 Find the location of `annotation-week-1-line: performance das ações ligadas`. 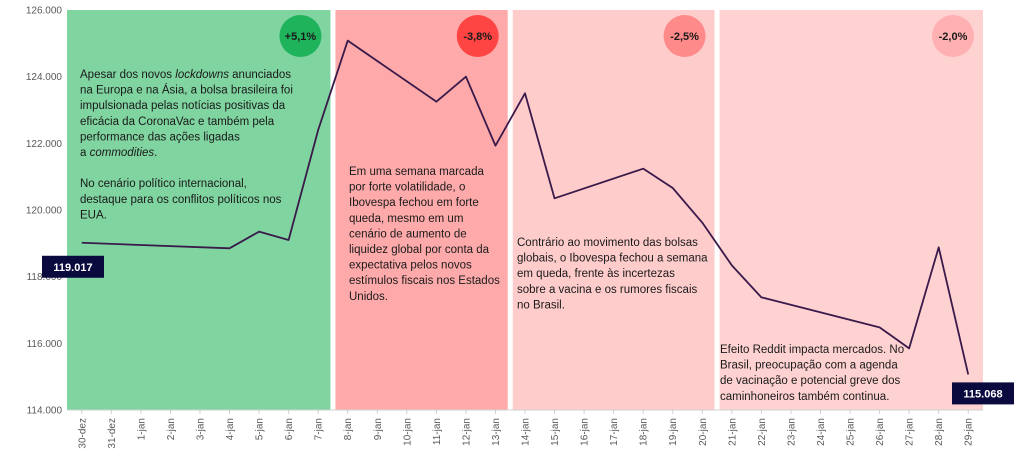

annotation-week-1-line: performance das ações ligadas is located at coordinates (160, 137).